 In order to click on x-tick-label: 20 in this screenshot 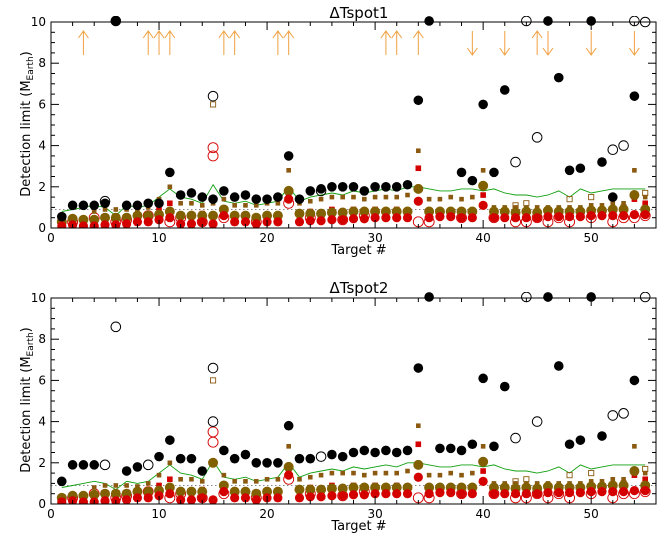, I will do `click(266, 514)`.